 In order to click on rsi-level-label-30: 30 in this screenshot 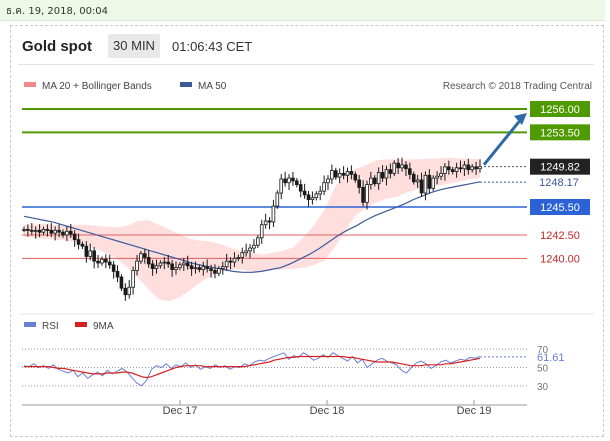, I will do `click(543, 387)`.